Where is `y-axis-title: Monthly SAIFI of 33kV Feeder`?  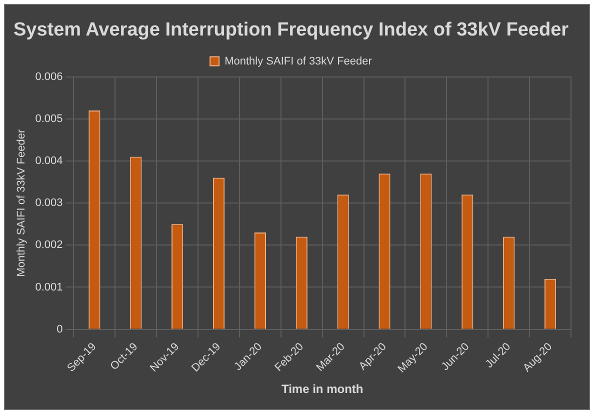
y-axis-title: Monthly SAIFI of 33kV Feeder is located at coordinates (22, 203).